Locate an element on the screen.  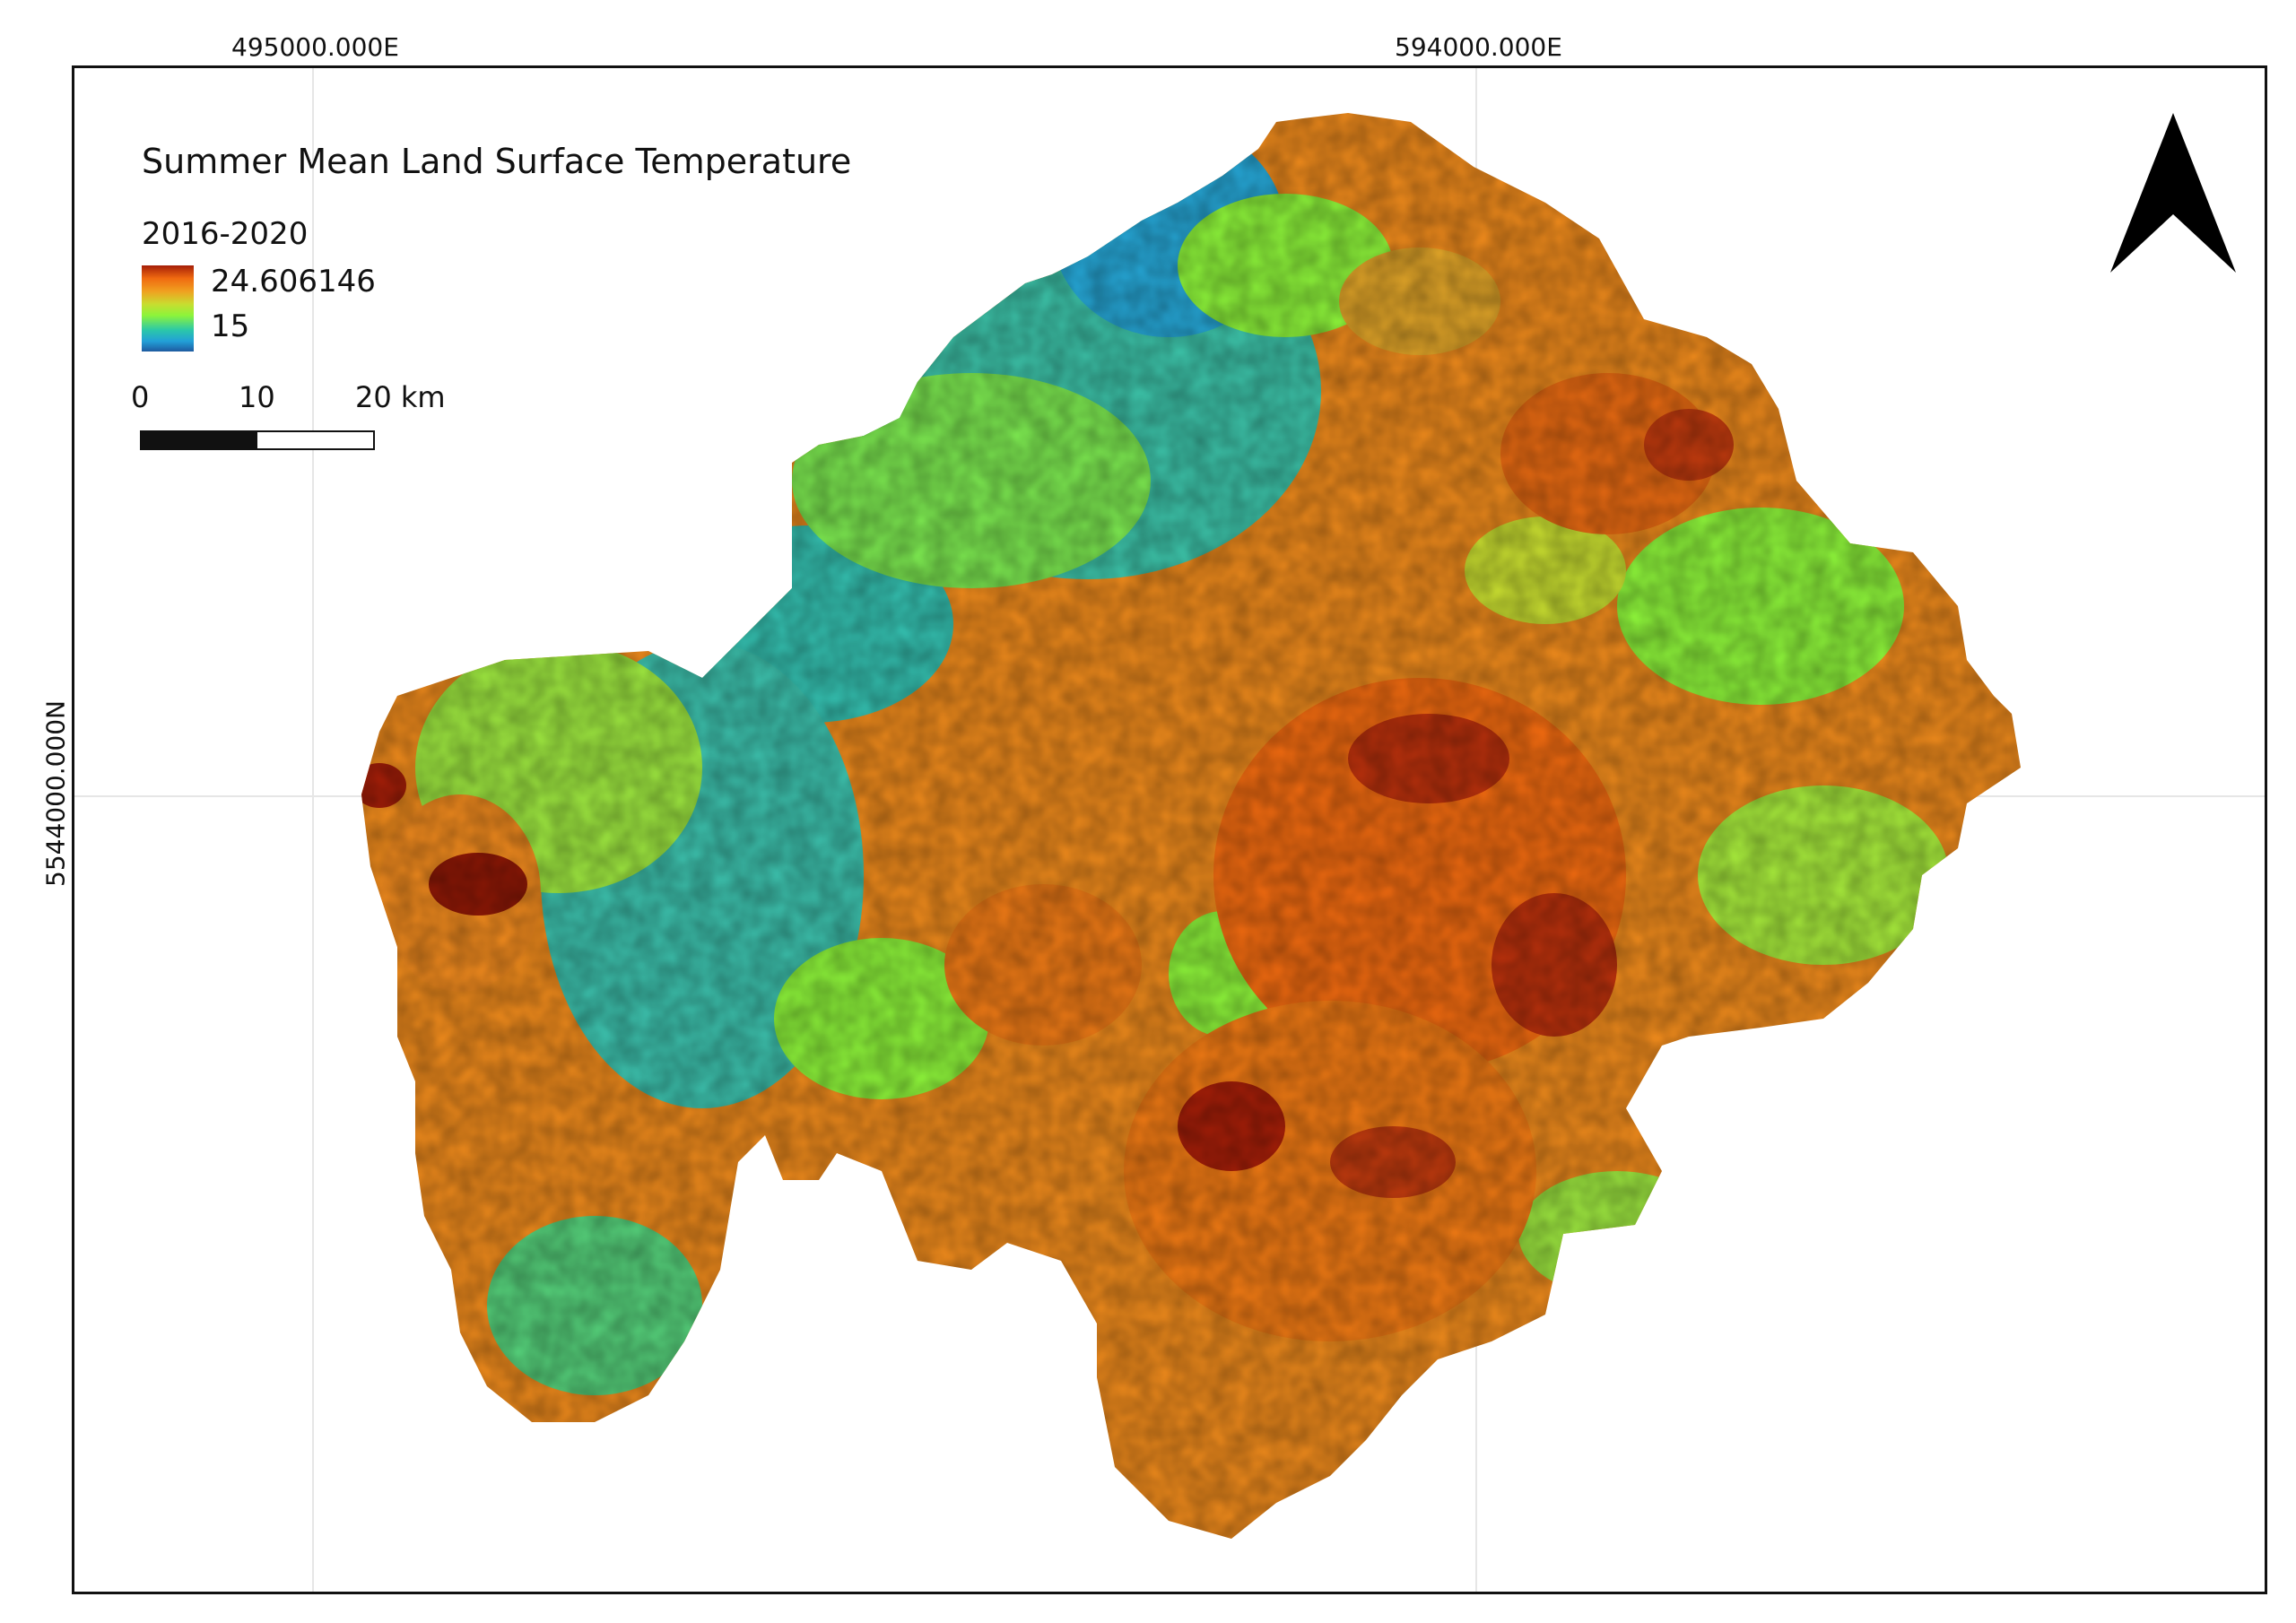
scale-bar-segment-white is located at coordinates (315, 440).